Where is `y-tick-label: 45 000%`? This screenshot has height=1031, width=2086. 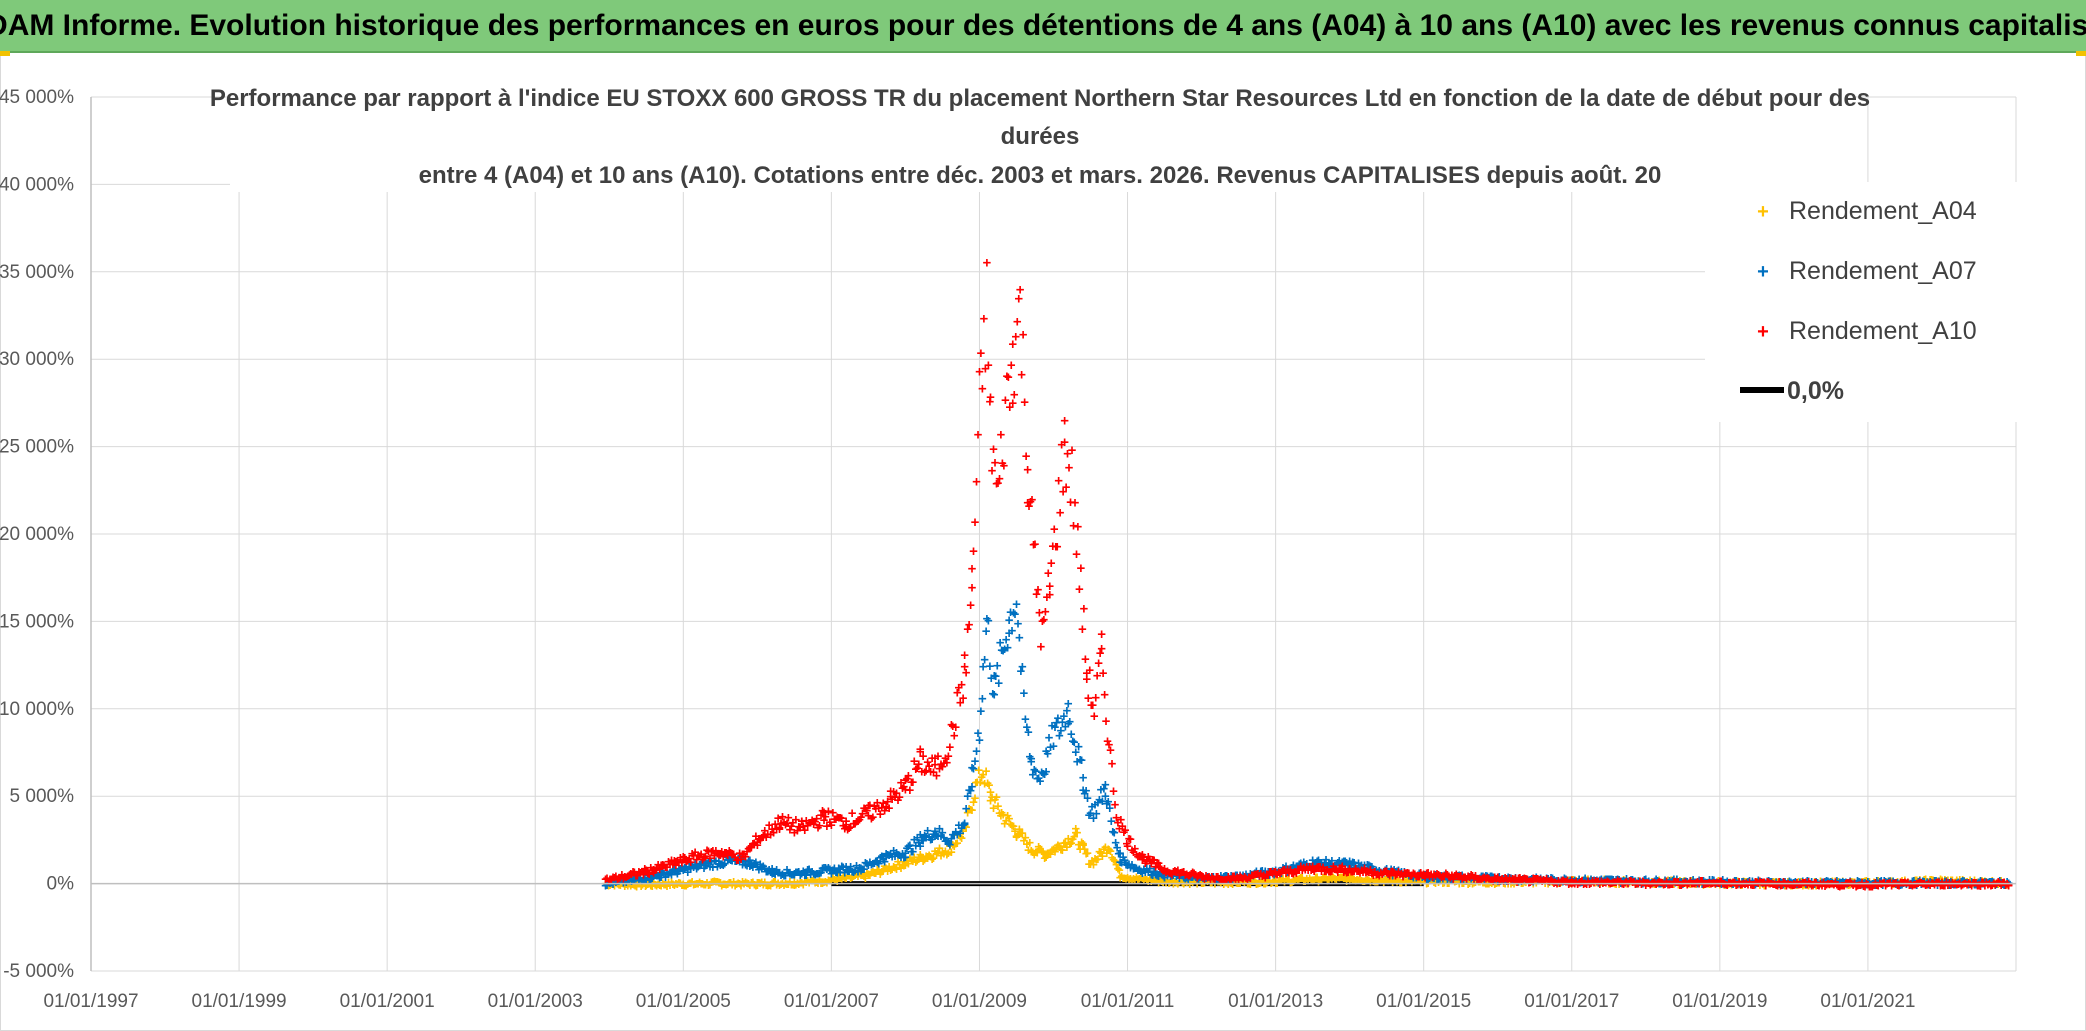 y-tick-label: 45 000% is located at coordinates (37, 97).